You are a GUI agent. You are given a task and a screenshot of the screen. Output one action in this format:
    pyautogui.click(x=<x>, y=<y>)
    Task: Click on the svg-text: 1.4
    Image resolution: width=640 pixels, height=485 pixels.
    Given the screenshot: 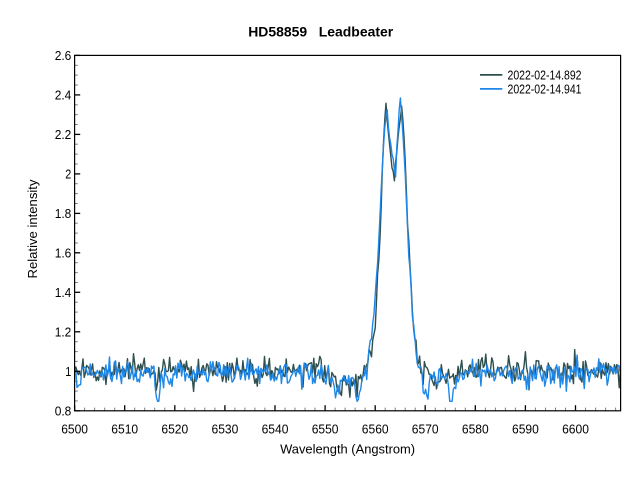 What is the action you would take?
    pyautogui.click(x=63, y=292)
    